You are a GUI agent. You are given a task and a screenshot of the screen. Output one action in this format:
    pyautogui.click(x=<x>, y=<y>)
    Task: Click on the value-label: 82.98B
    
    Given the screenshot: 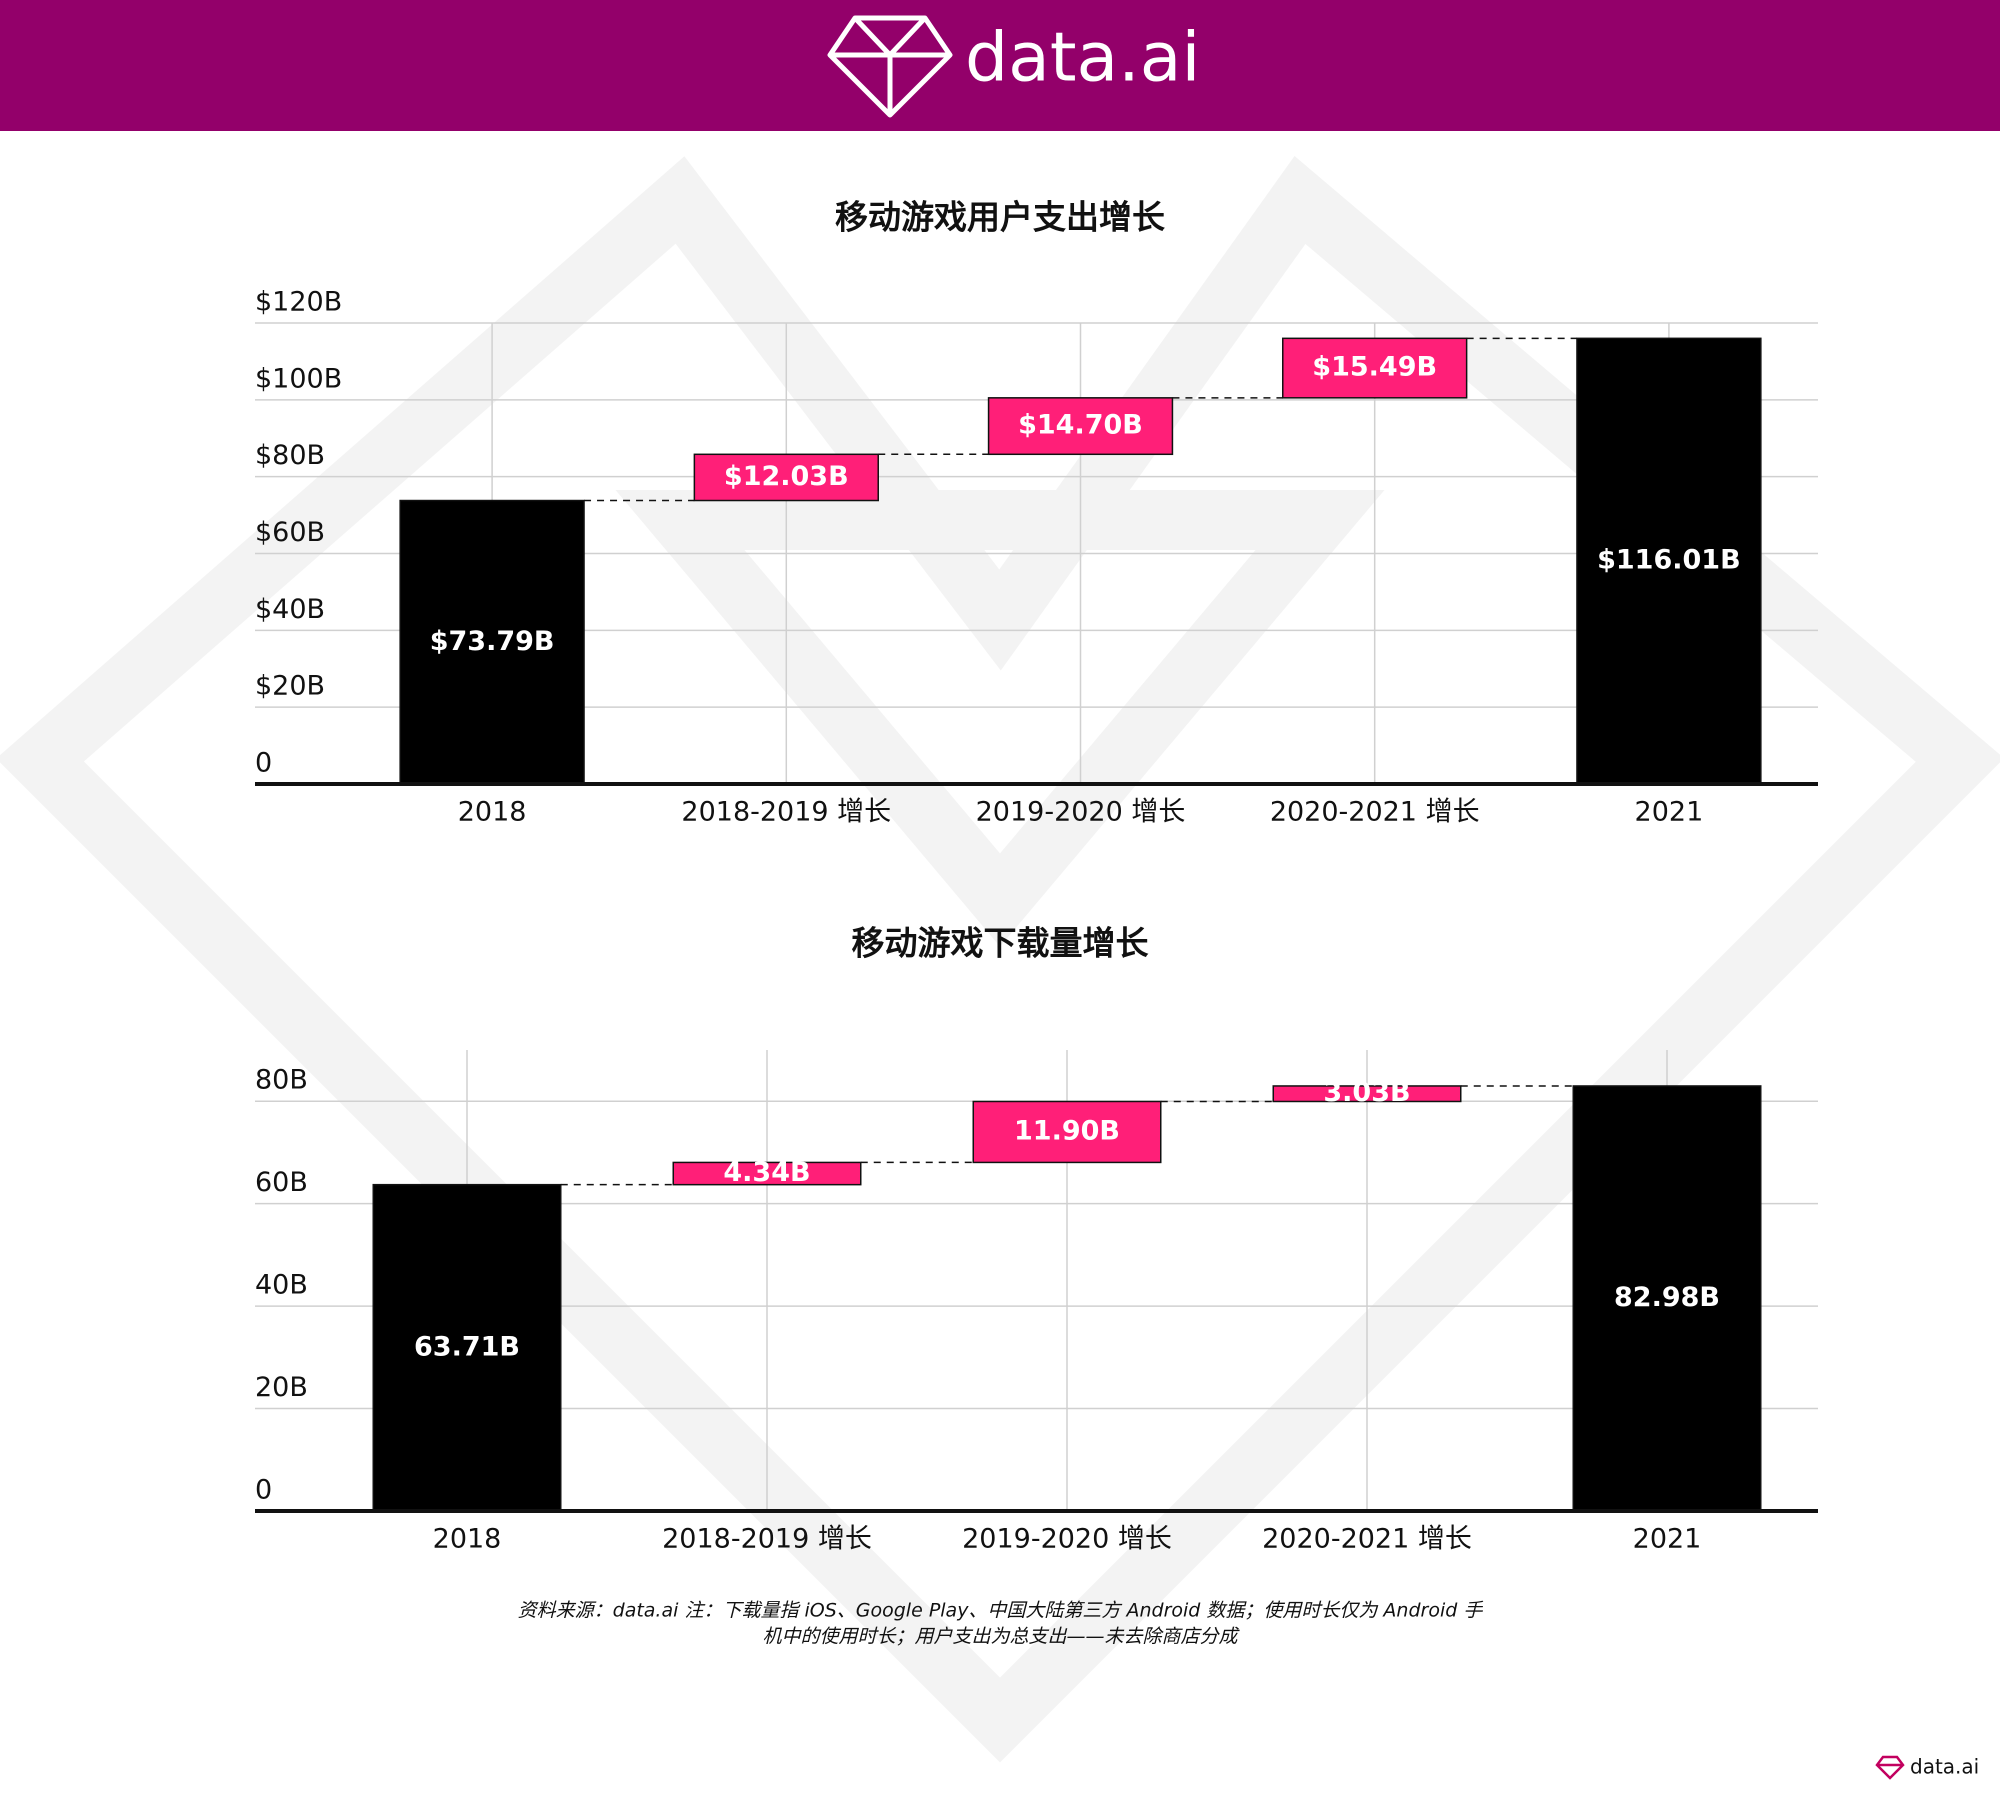 What is the action you would take?
    pyautogui.click(x=1667, y=1297)
    